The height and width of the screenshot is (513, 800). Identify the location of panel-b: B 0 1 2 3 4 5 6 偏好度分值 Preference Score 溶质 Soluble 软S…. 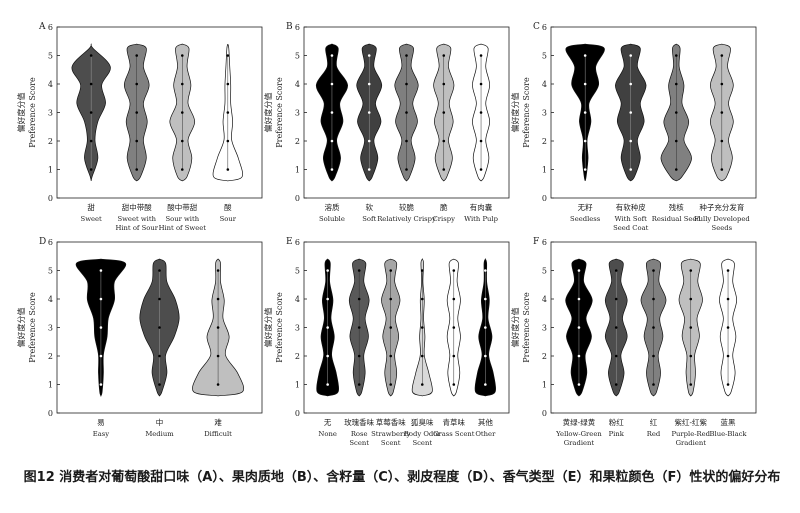
(386, 122).